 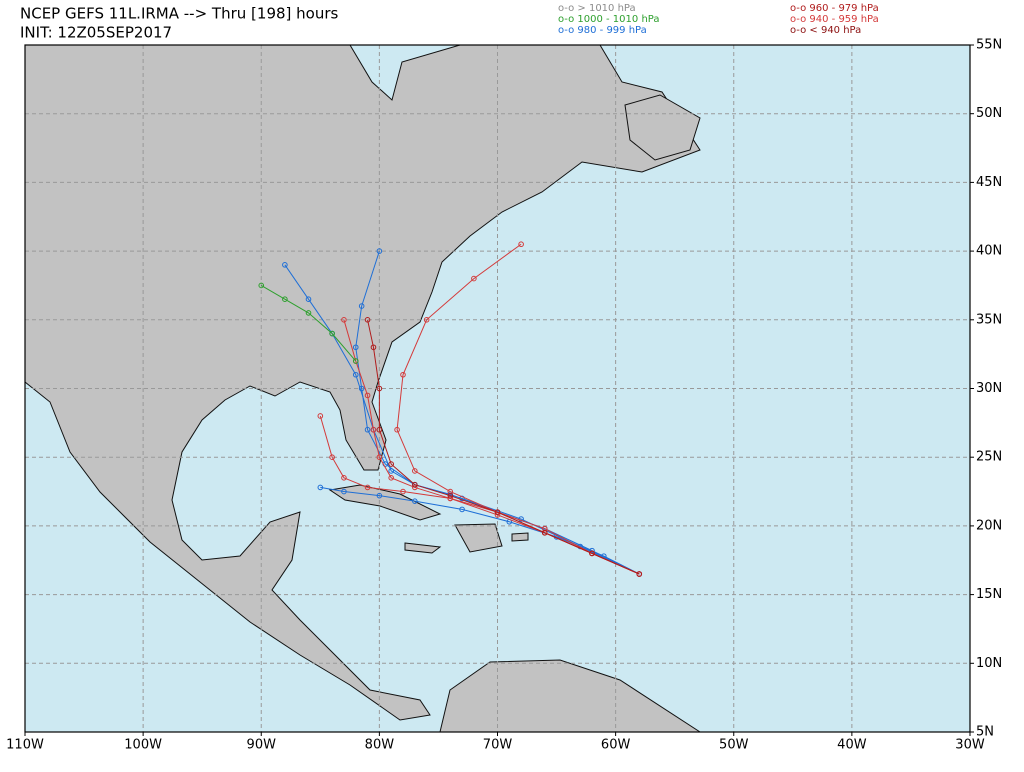 I want to click on legend-entry: o-o 1000 - 1010 hPa, so click(x=608, y=19).